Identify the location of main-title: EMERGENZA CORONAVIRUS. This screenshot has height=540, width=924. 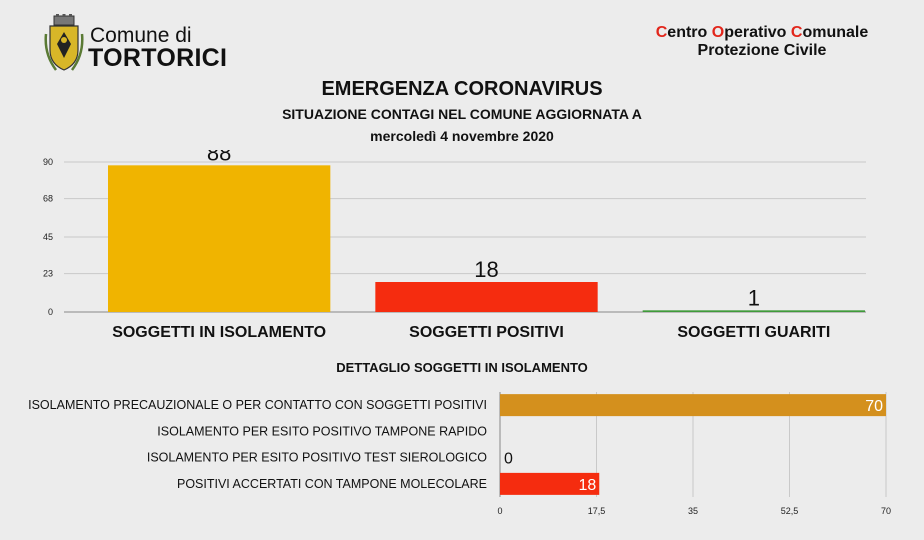
(462, 89).